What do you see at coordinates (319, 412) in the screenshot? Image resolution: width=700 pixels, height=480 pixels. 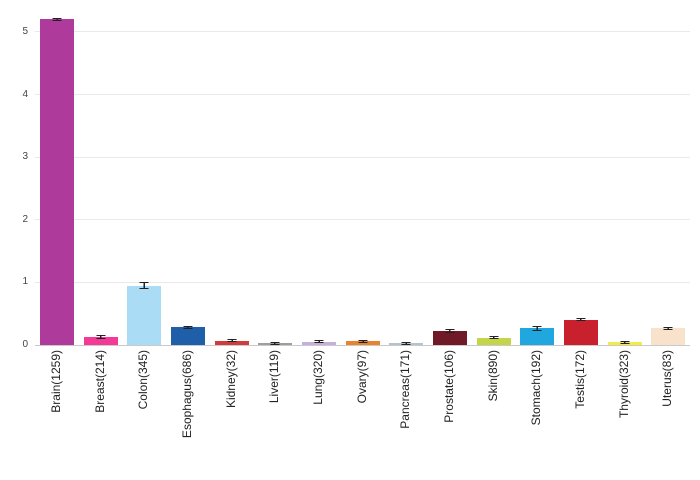 I see `x-tick-slot: Lung(320)` at bounding box center [319, 412].